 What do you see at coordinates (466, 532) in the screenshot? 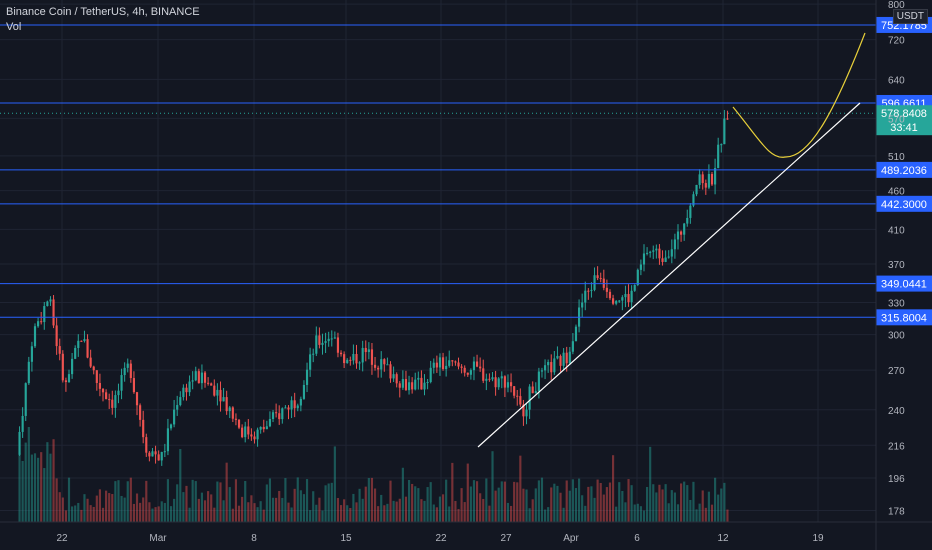
I see `time-axis: 22 Mar 8 15 22 27 Apr 6 12 19` at bounding box center [466, 532].